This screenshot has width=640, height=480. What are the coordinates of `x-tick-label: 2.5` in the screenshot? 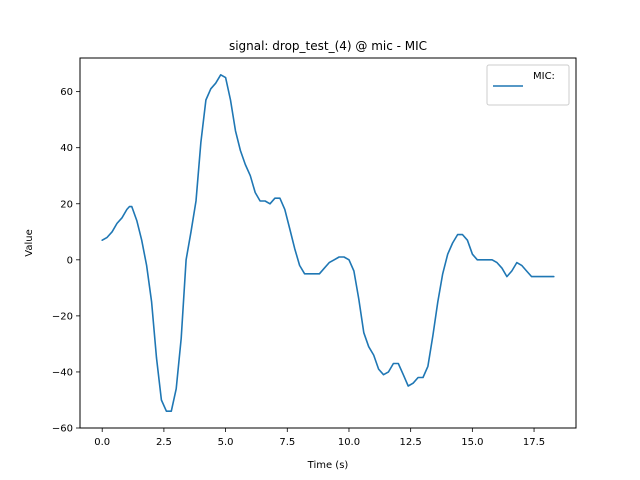 It's located at (164, 442).